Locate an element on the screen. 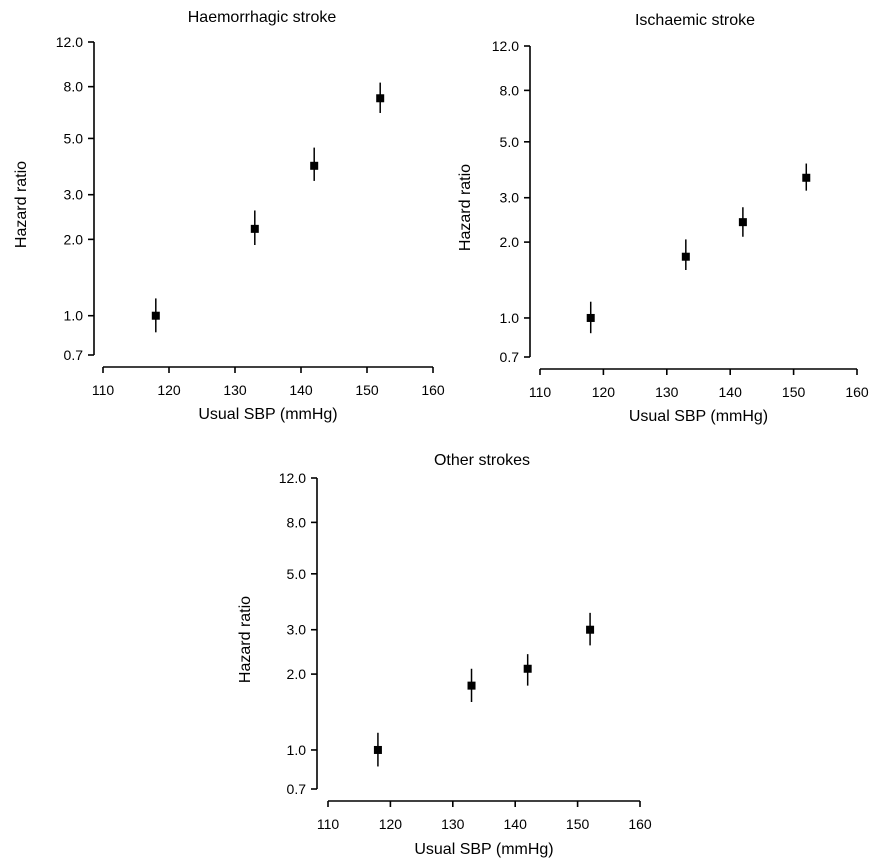 The height and width of the screenshot is (860, 869). chart-title: Haemorrhagic stroke is located at coordinates (262, 17).